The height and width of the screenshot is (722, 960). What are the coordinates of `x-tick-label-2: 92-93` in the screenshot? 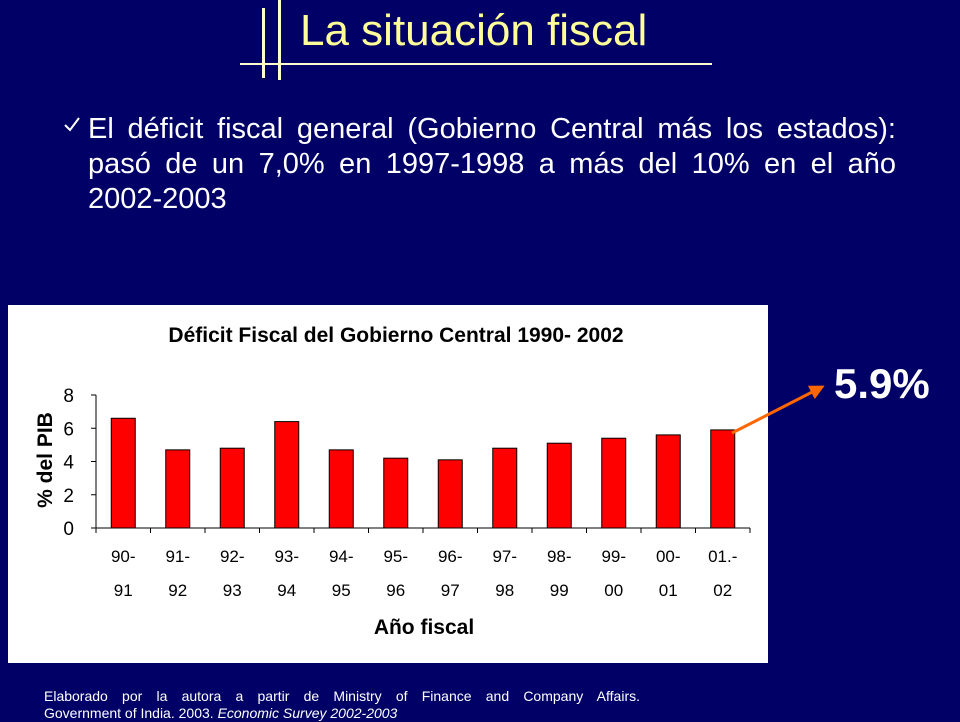 It's located at (232, 573).